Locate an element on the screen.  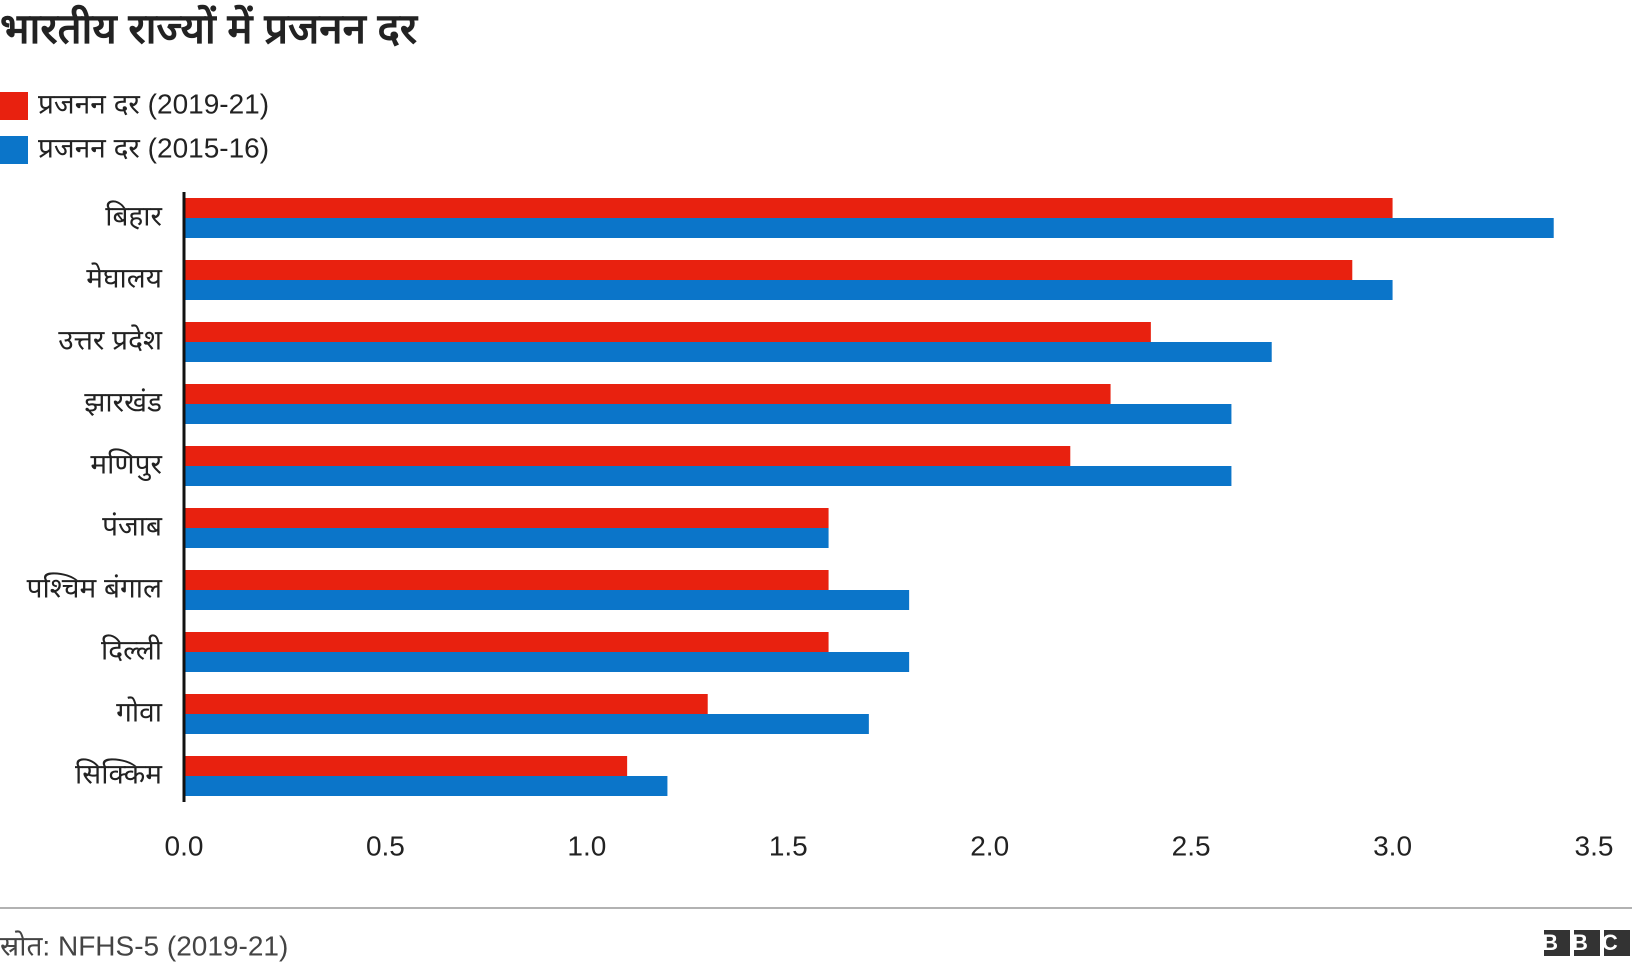
y-tick-label: गोवा is located at coordinates (139, 711).